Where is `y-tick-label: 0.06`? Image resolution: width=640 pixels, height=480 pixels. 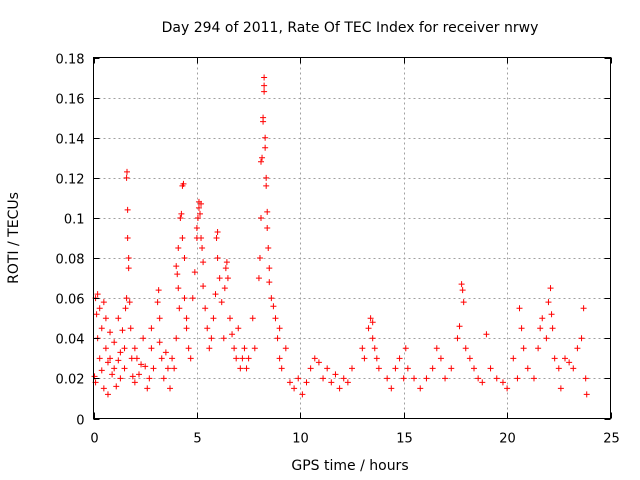 y-tick-label: 0.06 is located at coordinates (70, 300).